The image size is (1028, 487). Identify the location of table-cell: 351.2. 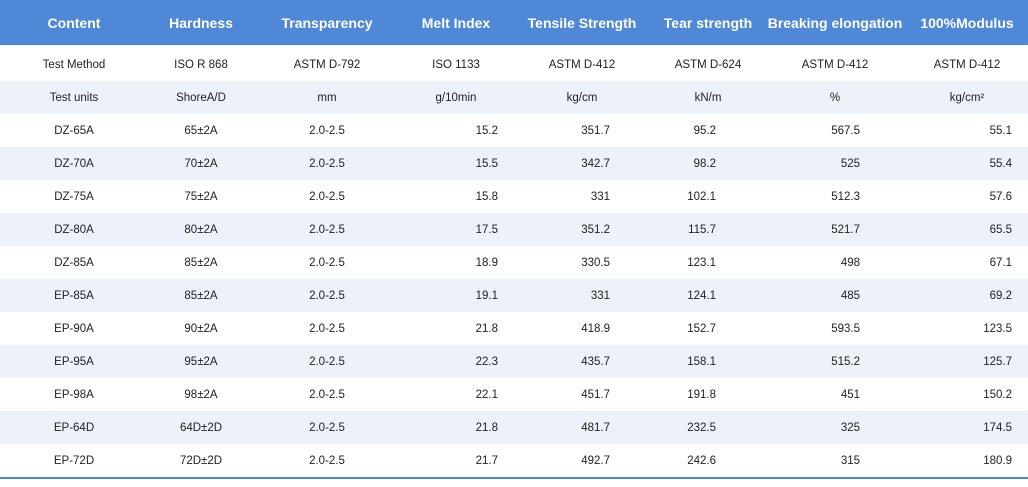
(582, 229).